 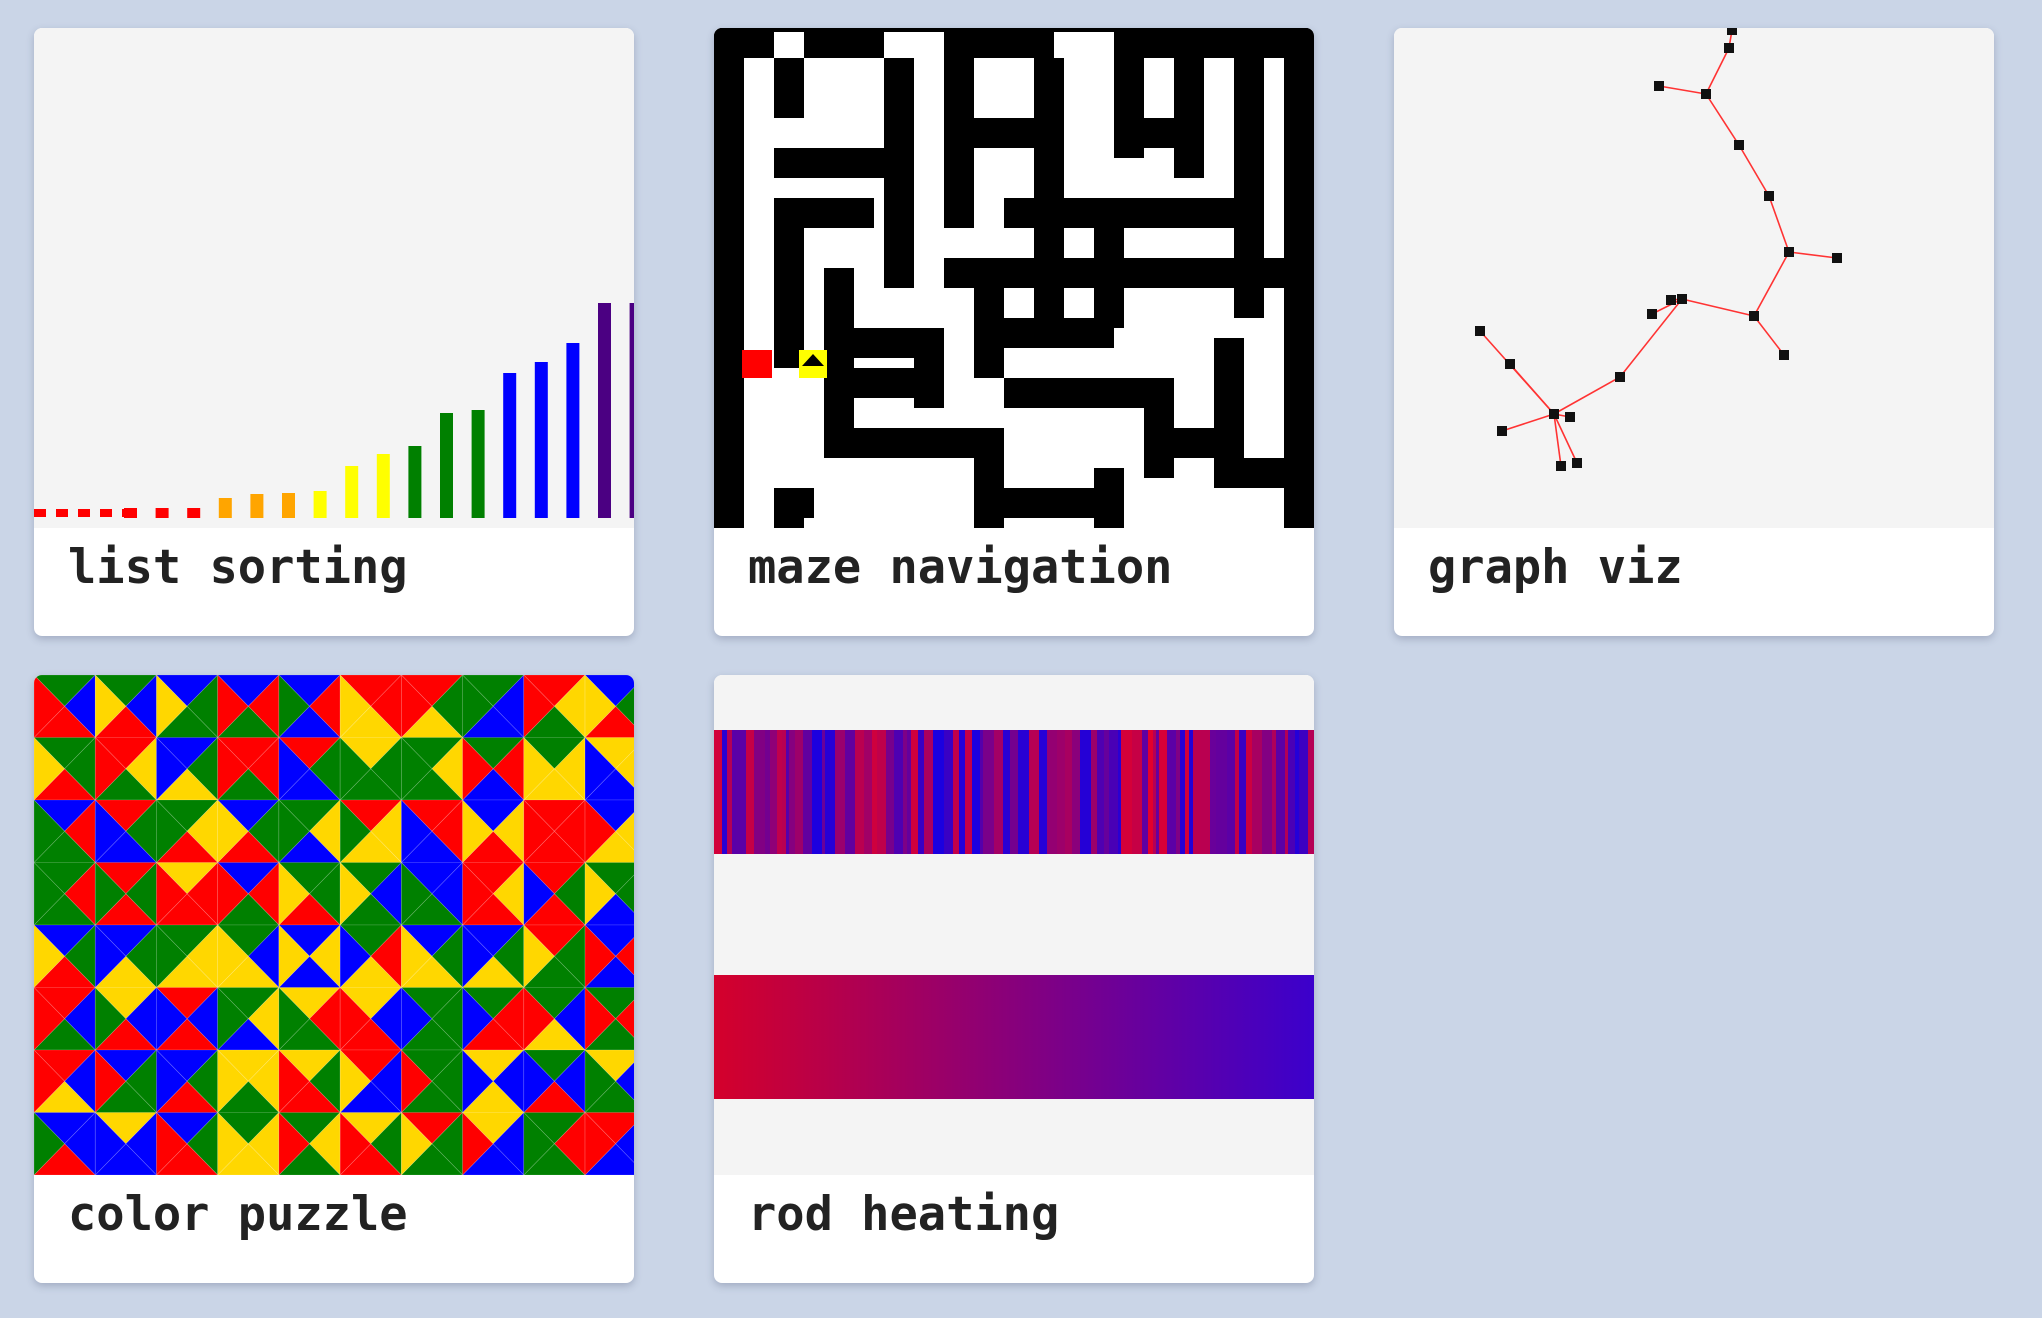 I want to click on card-graph-viz: graph viz, so click(x=1694, y=332).